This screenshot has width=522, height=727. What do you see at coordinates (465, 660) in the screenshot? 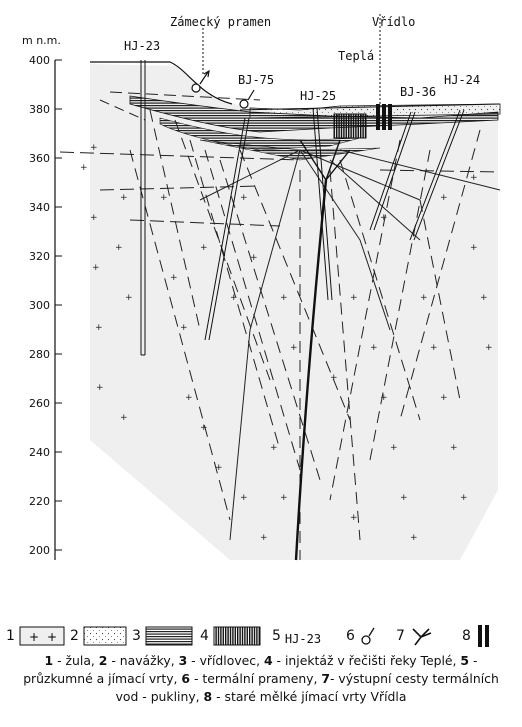
I see `caption-number: 5` at bounding box center [465, 660].